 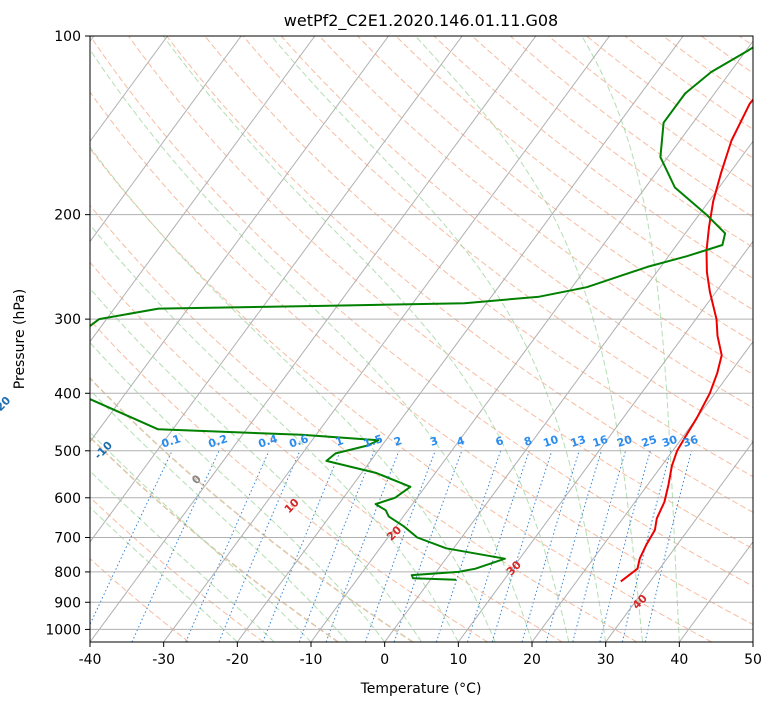 I want to click on y-tick-label: 500, so click(x=67, y=452).